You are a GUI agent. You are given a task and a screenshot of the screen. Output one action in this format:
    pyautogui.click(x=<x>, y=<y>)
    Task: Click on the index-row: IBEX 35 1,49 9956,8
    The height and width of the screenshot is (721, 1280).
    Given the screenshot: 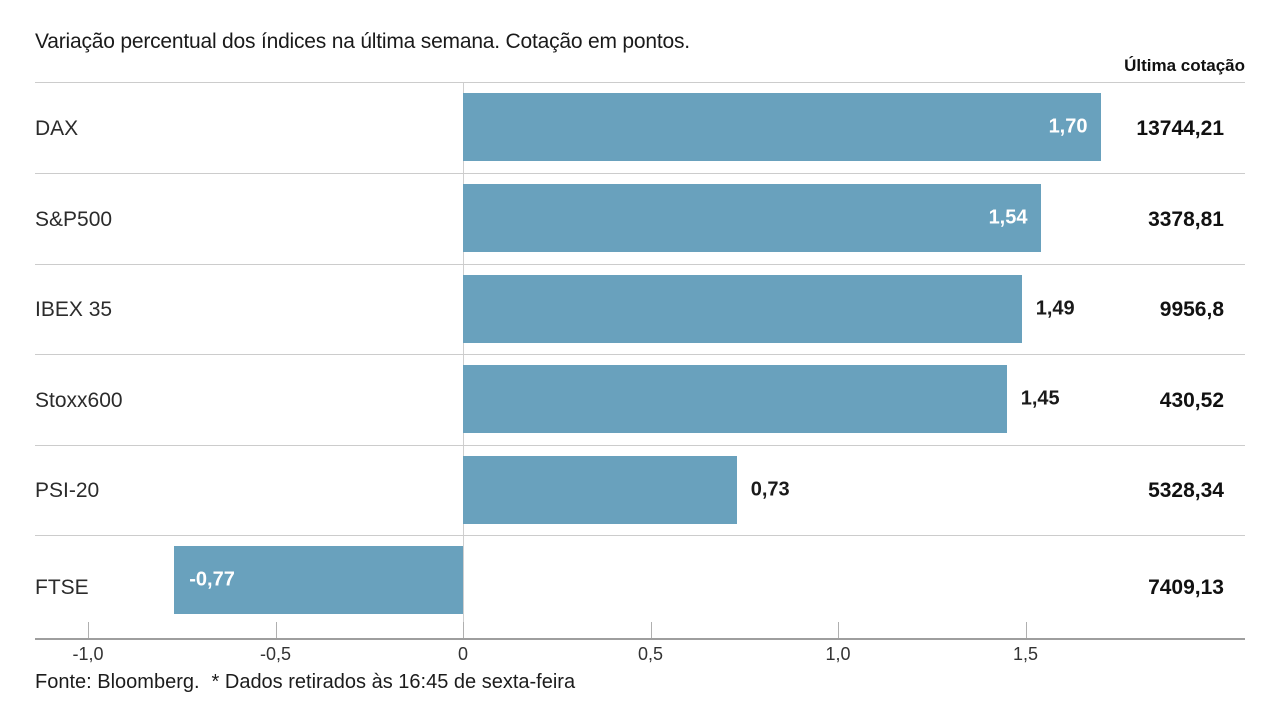 What is the action you would take?
    pyautogui.click(x=640, y=309)
    